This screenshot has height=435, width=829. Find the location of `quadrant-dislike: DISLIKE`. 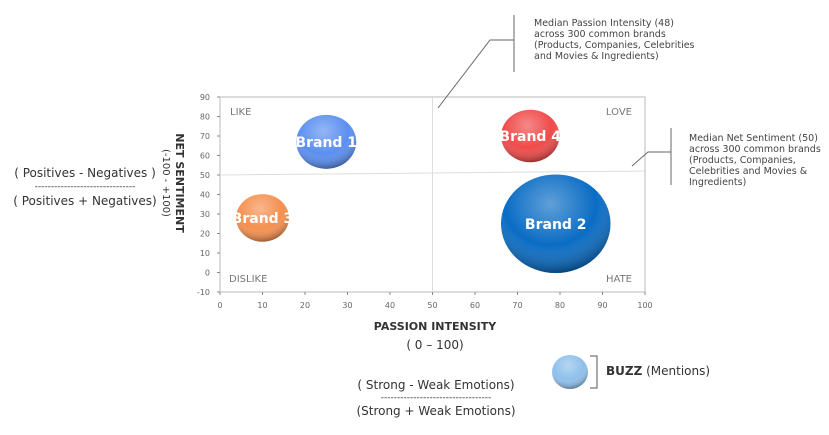

quadrant-dislike: DISLIKE is located at coordinates (248, 279).